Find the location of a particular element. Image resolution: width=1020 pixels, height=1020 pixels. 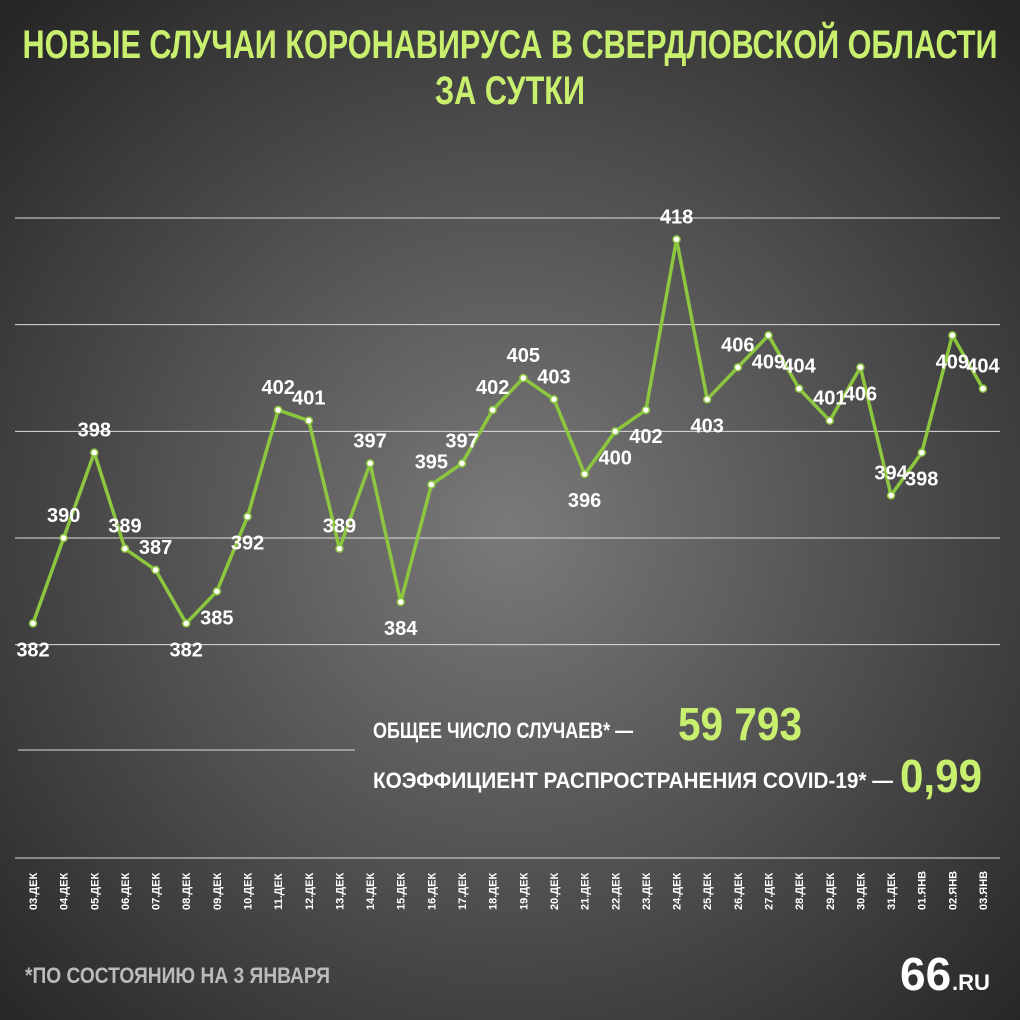

x-tick-label: 01.ЯНВ is located at coordinates (923, 890).